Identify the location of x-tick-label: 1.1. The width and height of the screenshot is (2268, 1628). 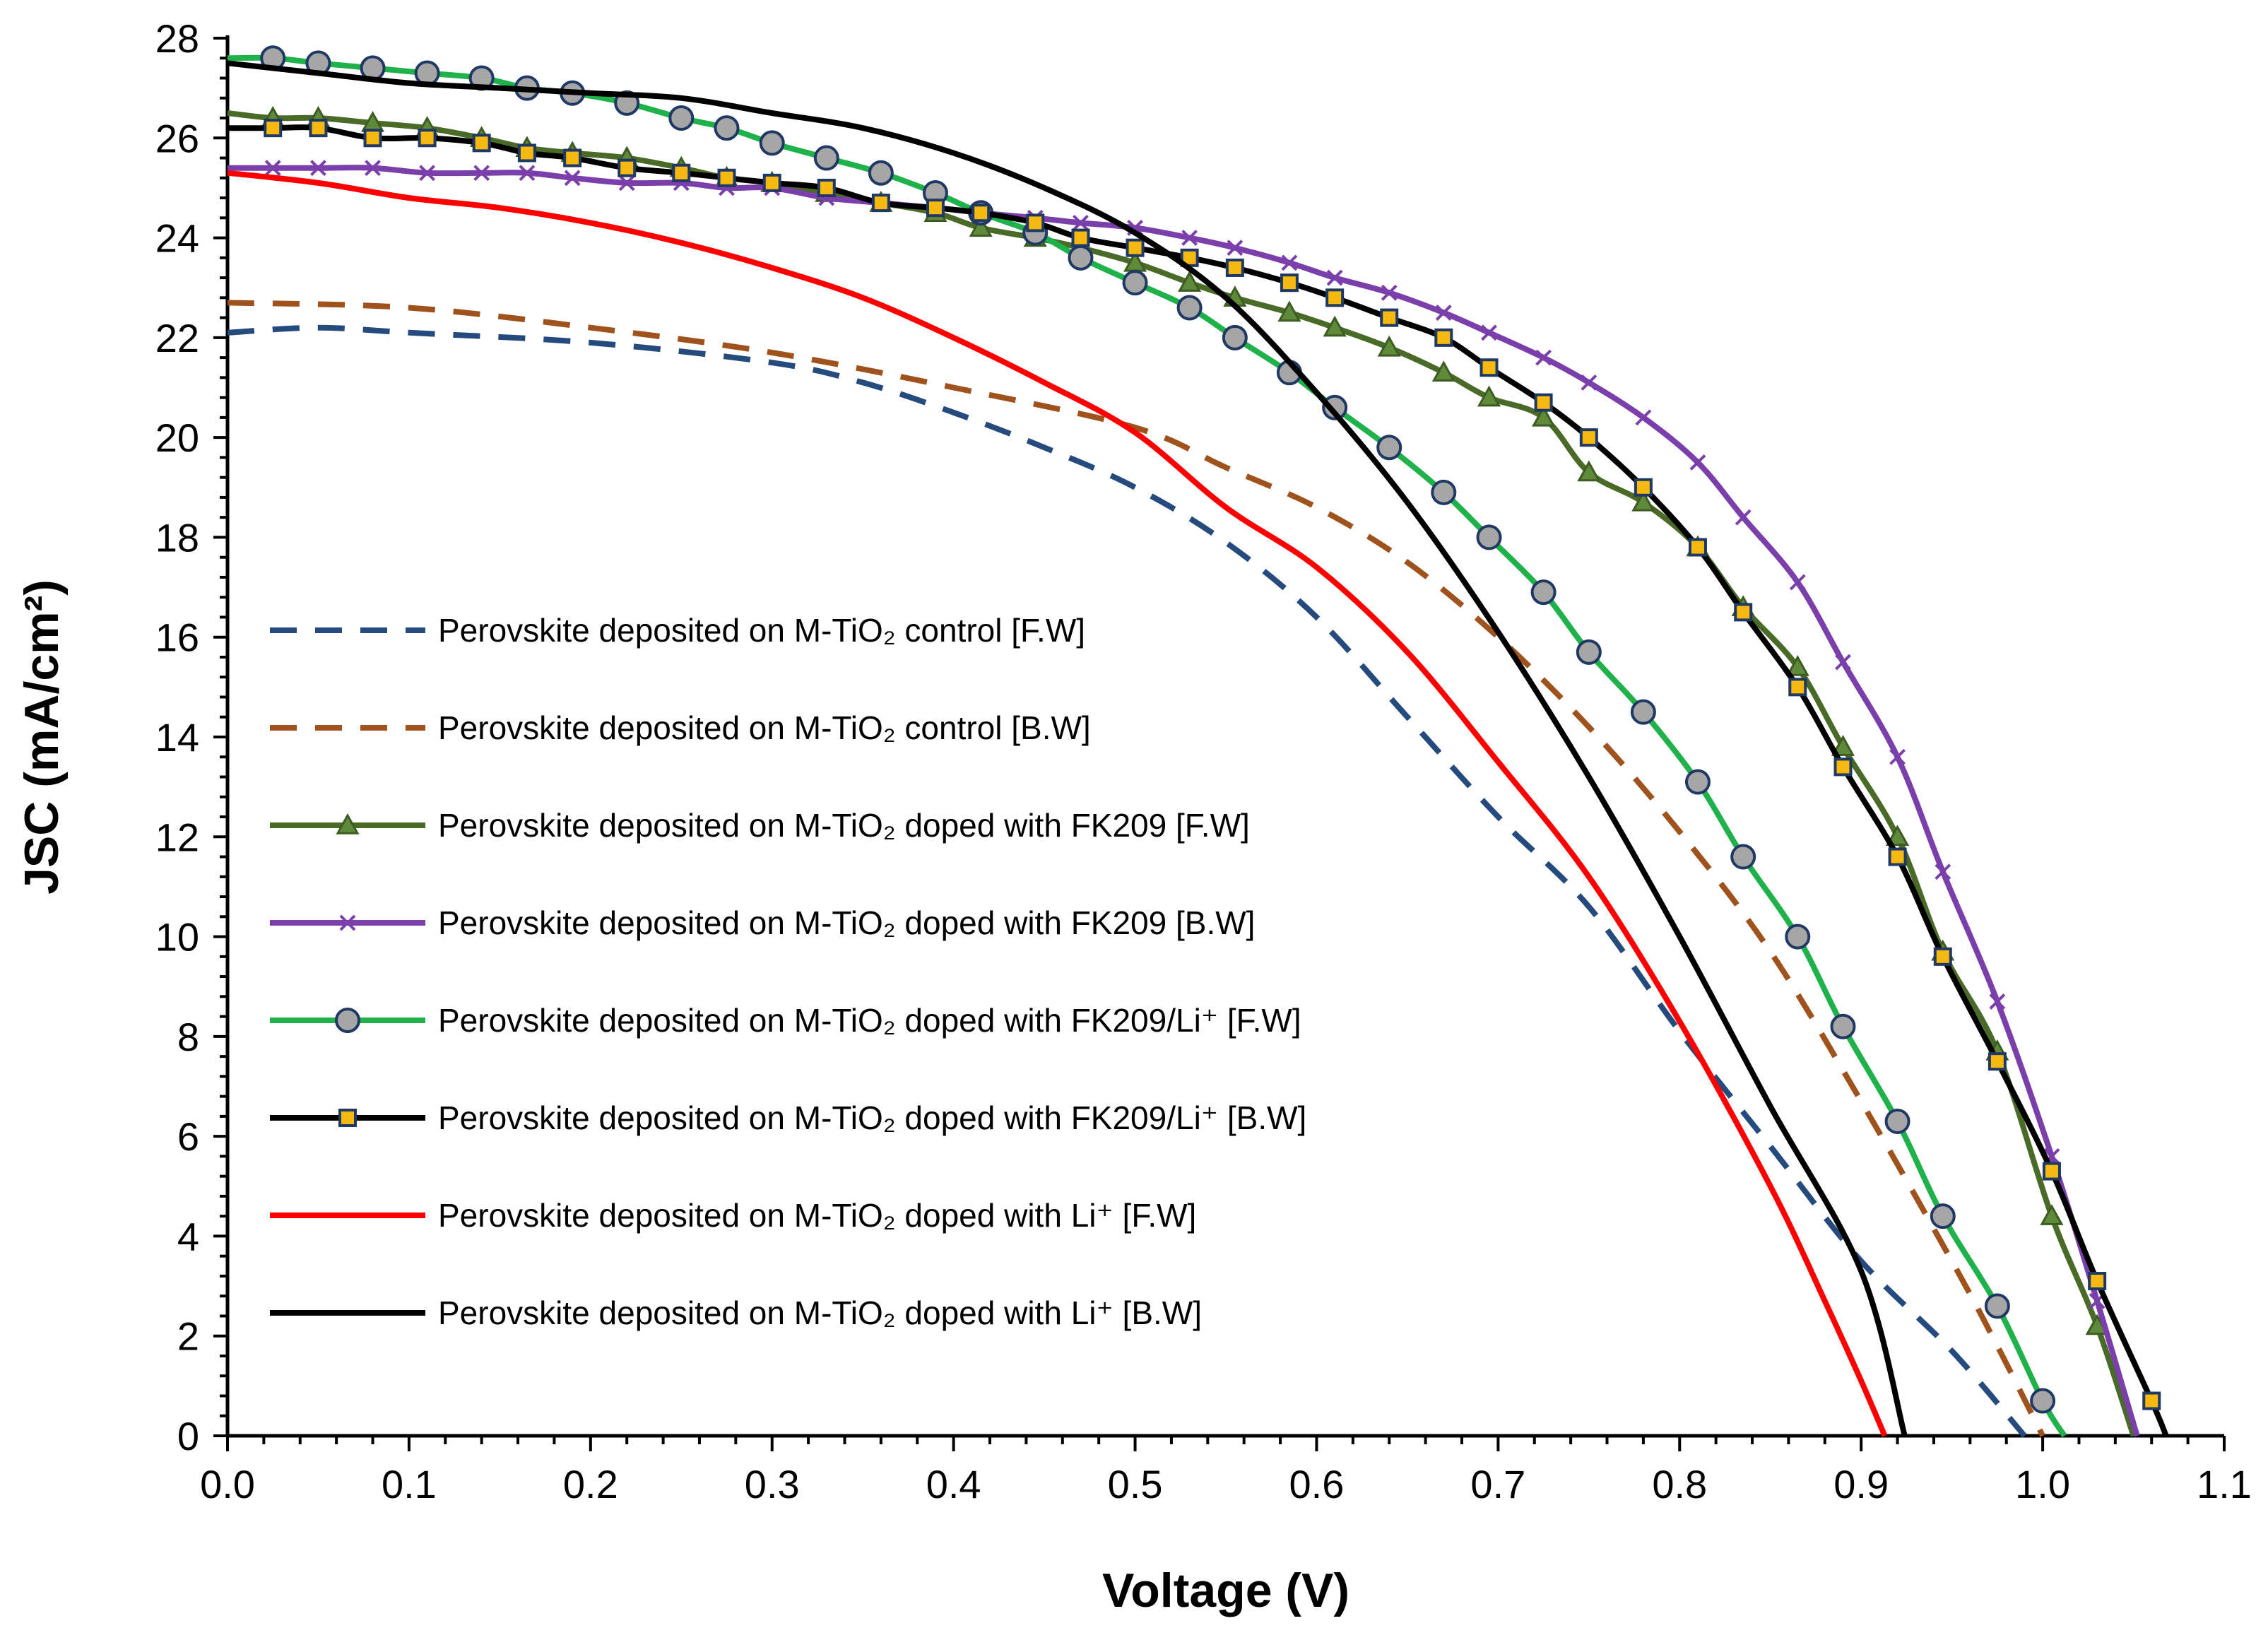
(2224, 1484).